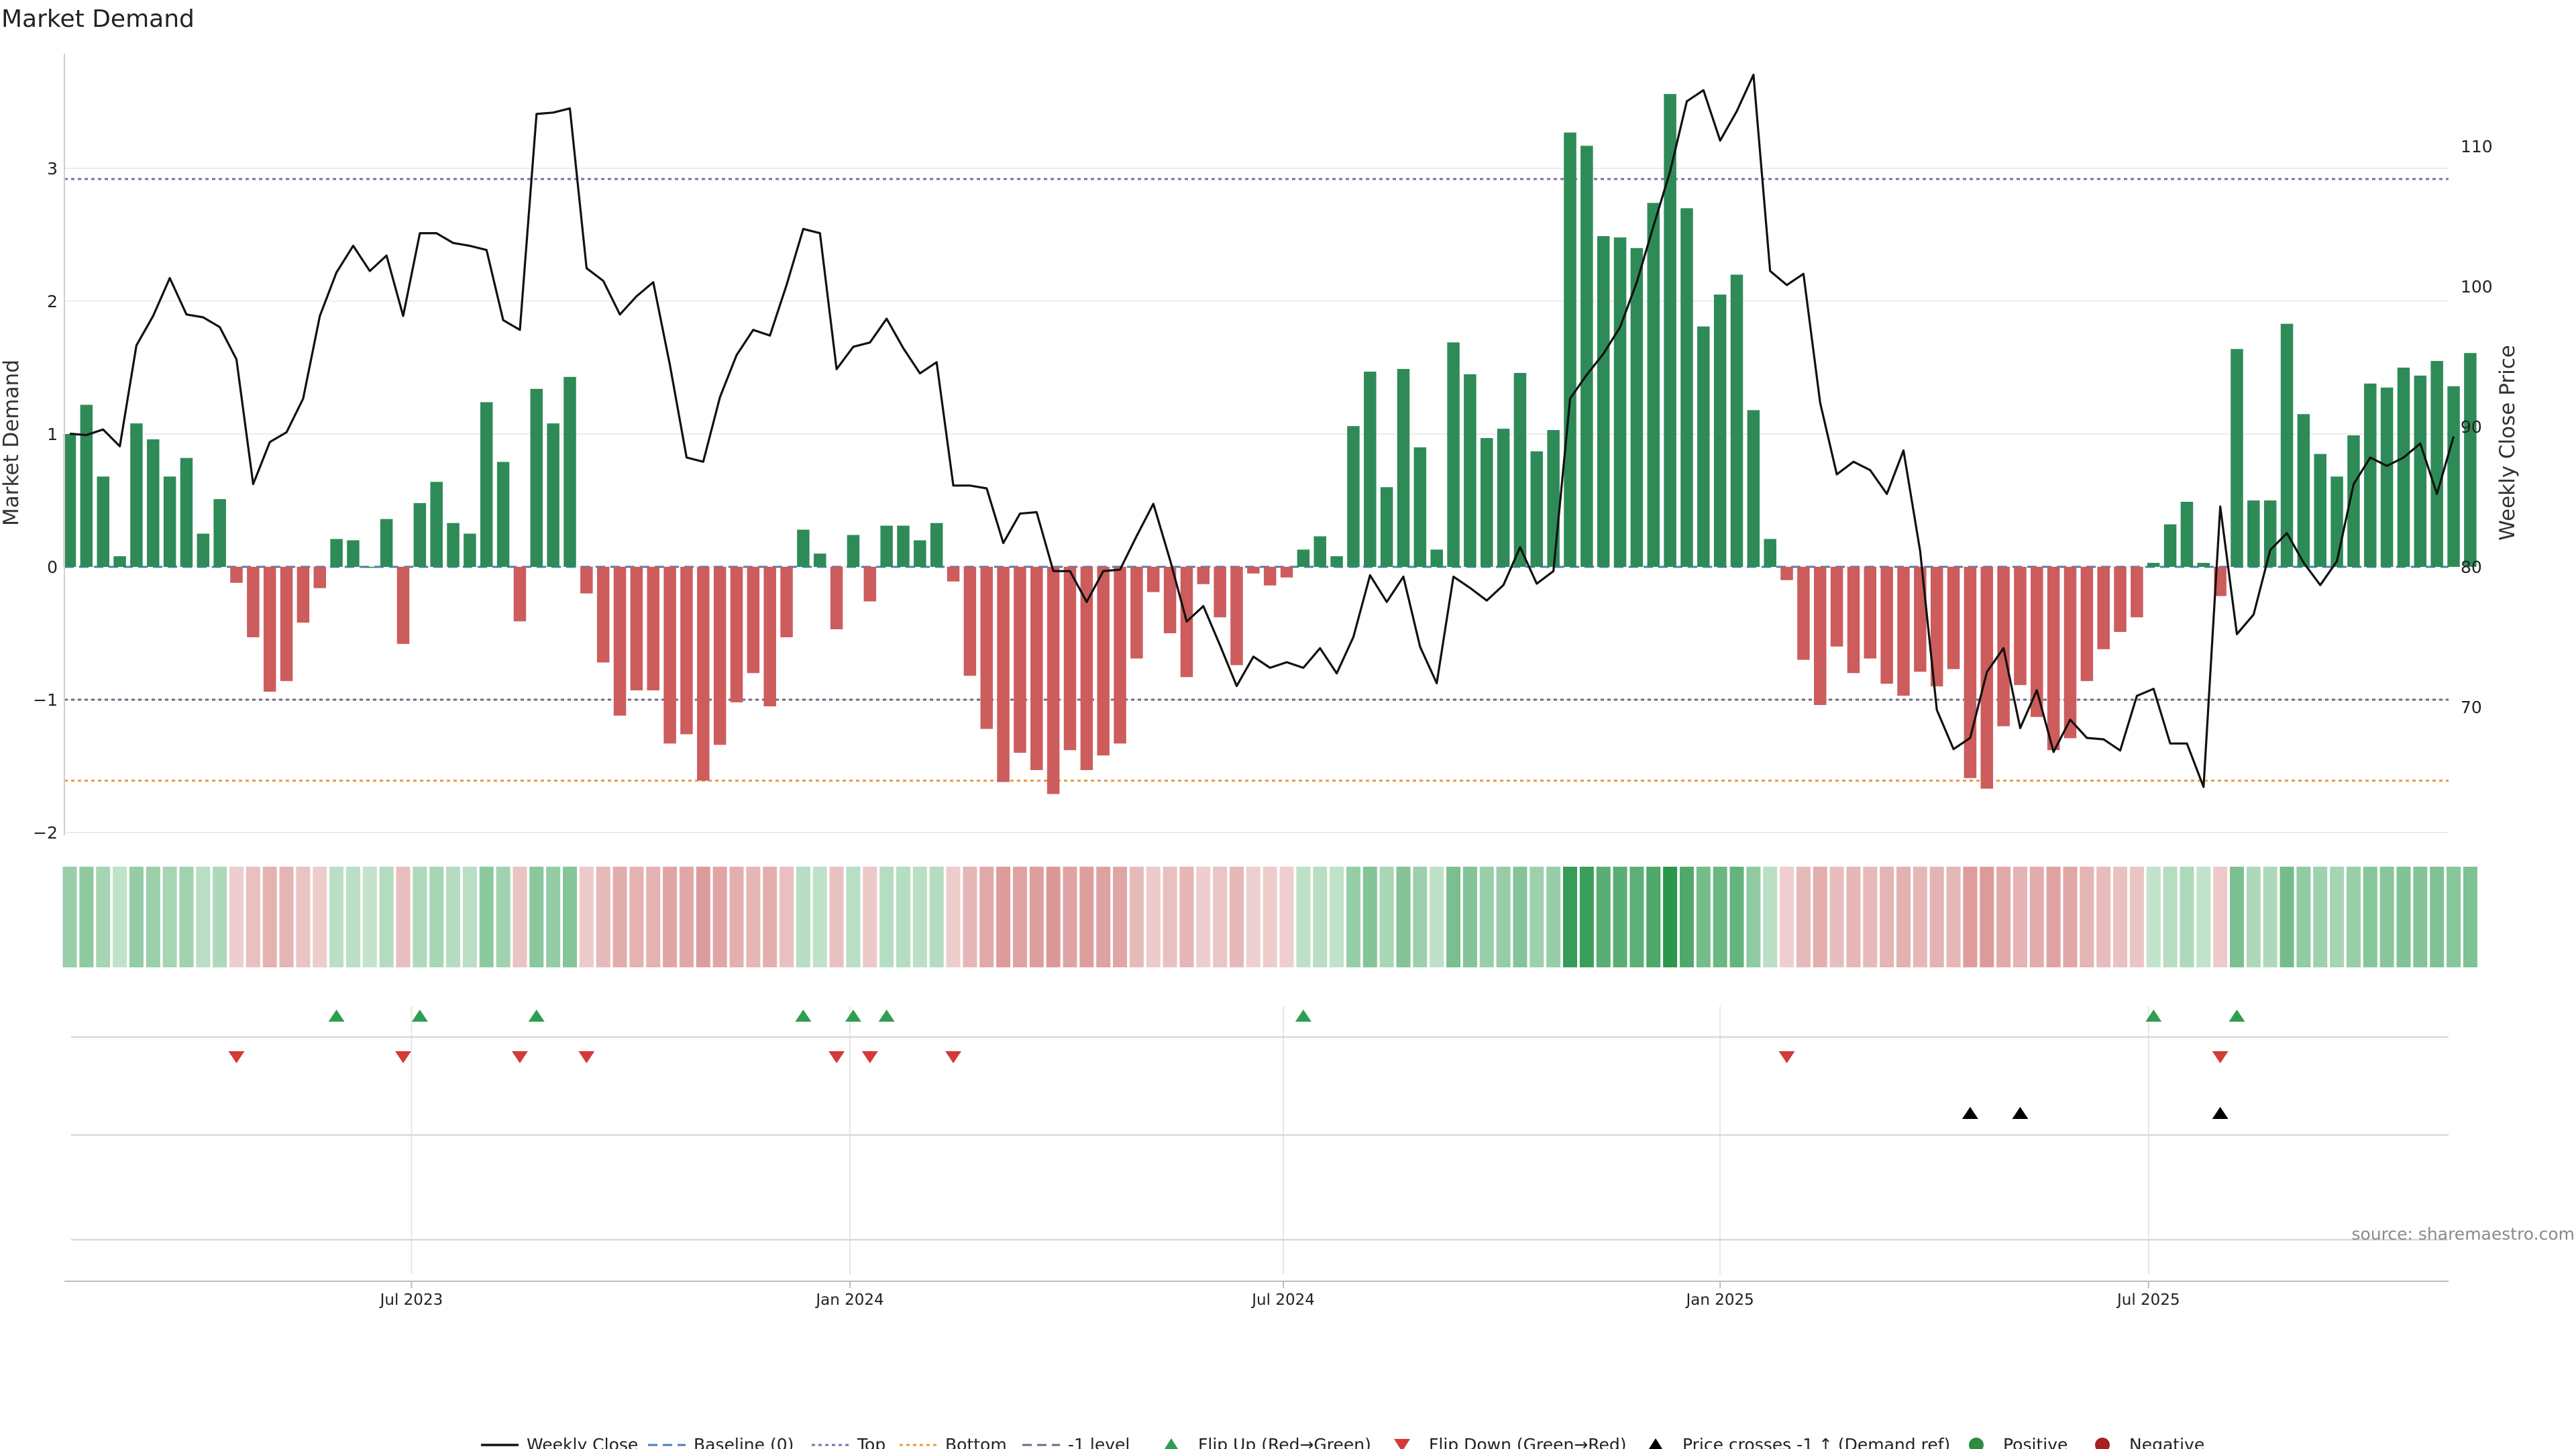  Describe the element at coordinates (52, 301) in the screenshot. I see `y-left-tick-label: 2` at that location.